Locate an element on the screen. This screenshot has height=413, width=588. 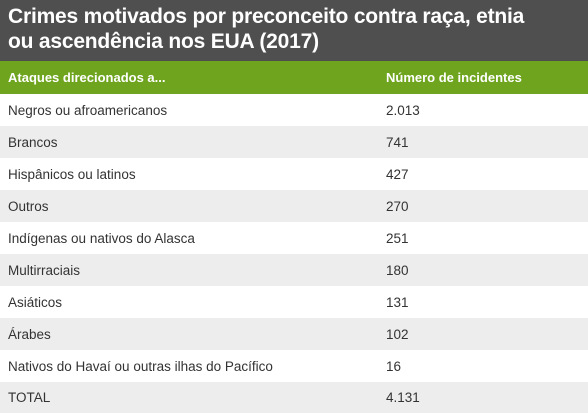
total-label: TOTAL is located at coordinates (29, 397).